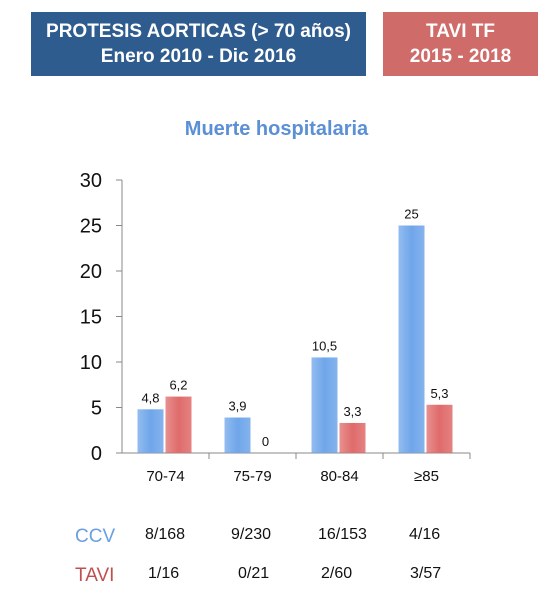 Image resolution: width=553 pixels, height=600 pixels. I want to click on data-label-series1: 4,8, so click(150, 397).